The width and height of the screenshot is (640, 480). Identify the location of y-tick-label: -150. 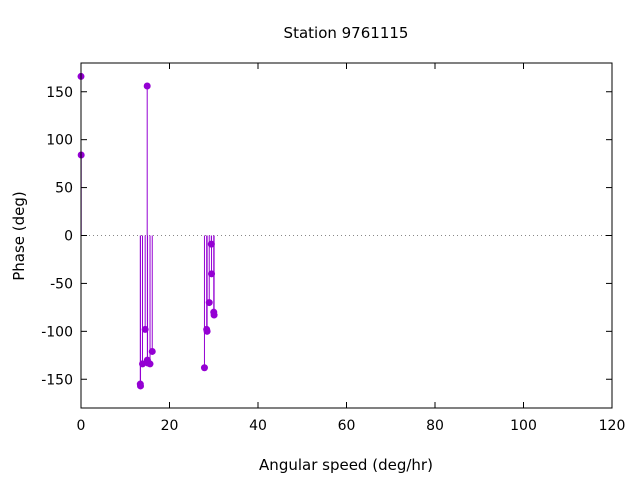
(57, 380).